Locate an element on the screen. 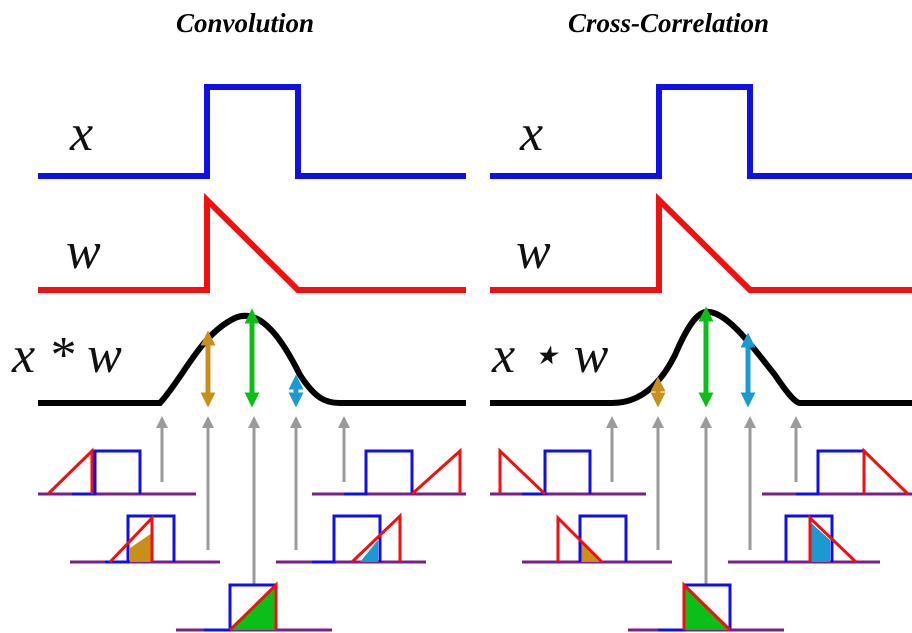 The width and height of the screenshot is (912, 633). convolution-title: Convolution is located at coordinates (245, 23).